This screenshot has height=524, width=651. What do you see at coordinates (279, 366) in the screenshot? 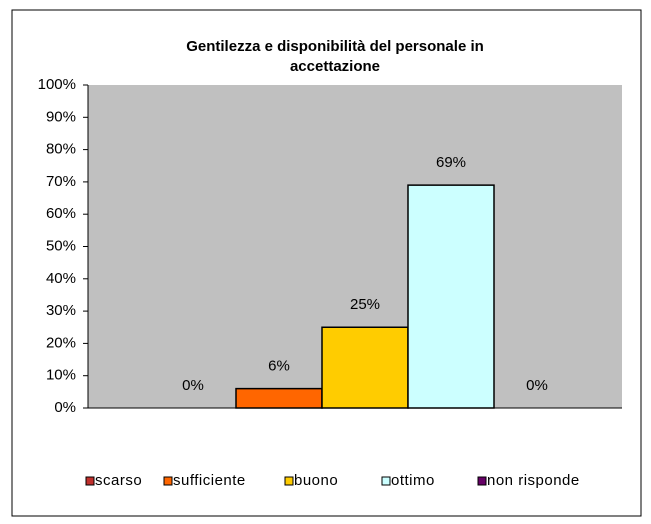
I see `value-label: 6%` at bounding box center [279, 366].